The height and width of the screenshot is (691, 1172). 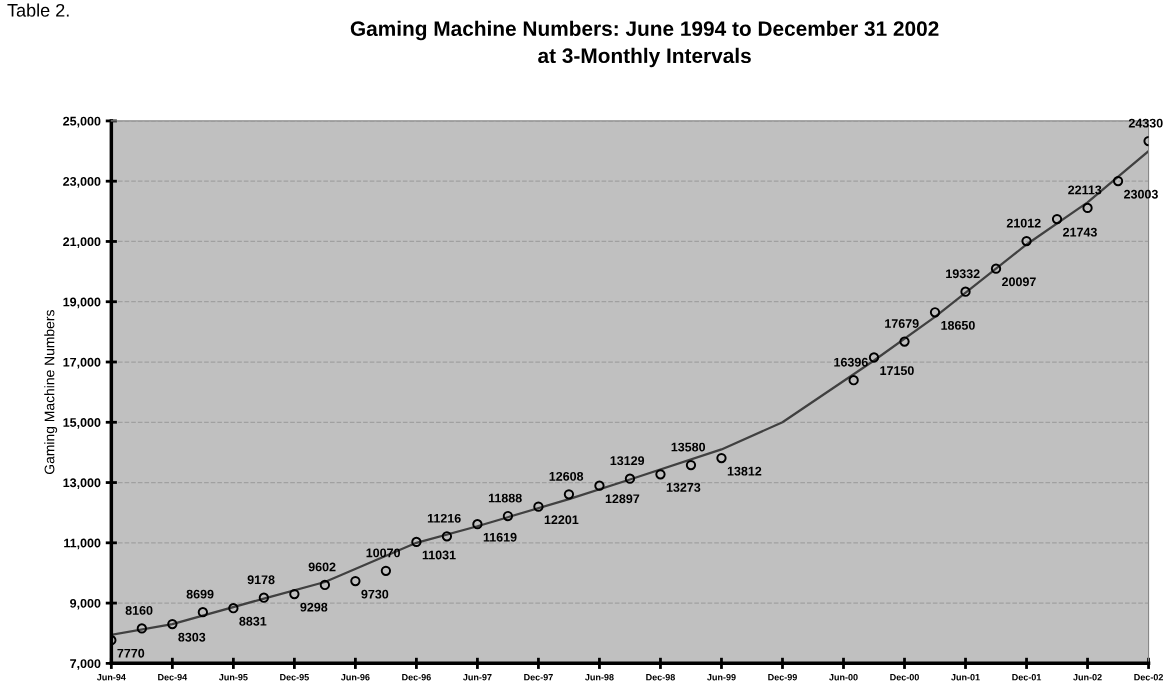 What do you see at coordinates (375, 594) in the screenshot?
I see `data-label: 9730` at bounding box center [375, 594].